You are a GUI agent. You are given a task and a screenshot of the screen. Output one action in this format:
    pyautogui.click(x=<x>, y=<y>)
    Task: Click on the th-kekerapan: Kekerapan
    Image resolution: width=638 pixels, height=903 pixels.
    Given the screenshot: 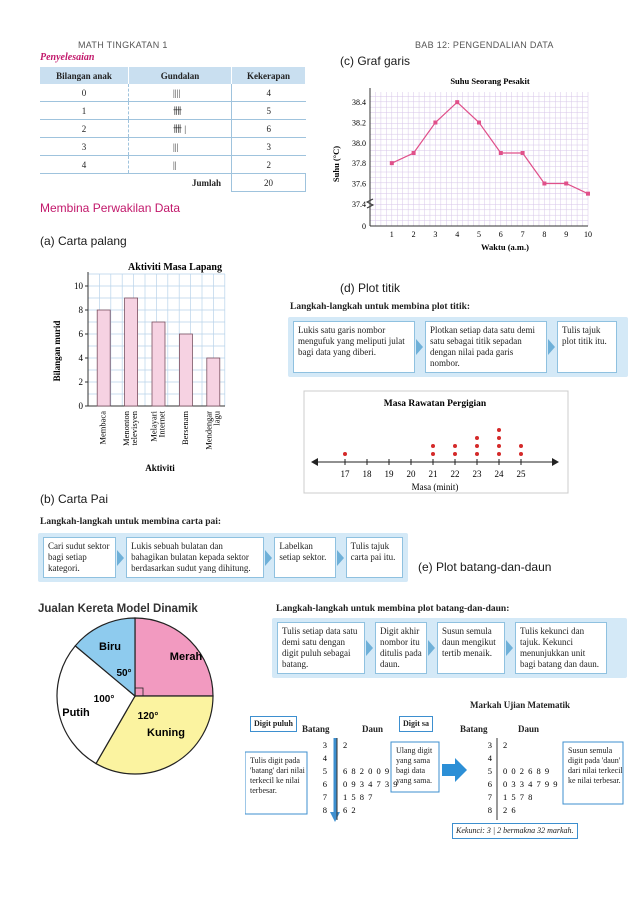 What is the action you would take?
    pyautogui.click(x=268, y=75)
    